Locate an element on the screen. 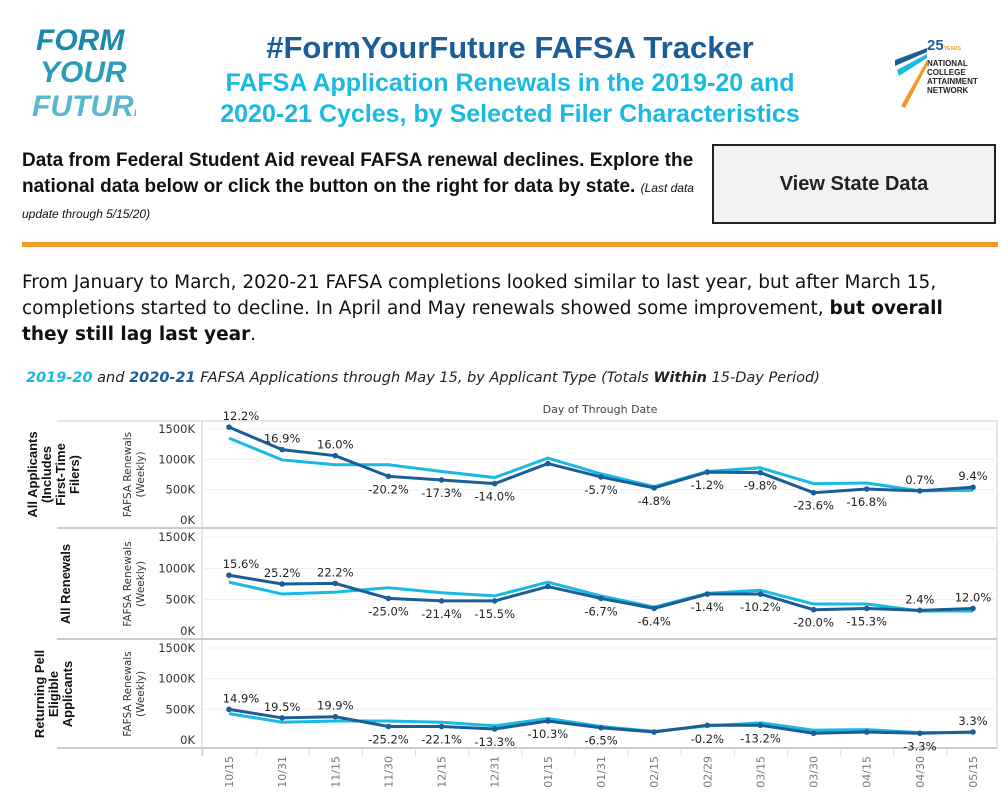 The width and height of the screenshot is (1008, 798). x-tick-label: 10/15 is located at coordinates (229, 772).